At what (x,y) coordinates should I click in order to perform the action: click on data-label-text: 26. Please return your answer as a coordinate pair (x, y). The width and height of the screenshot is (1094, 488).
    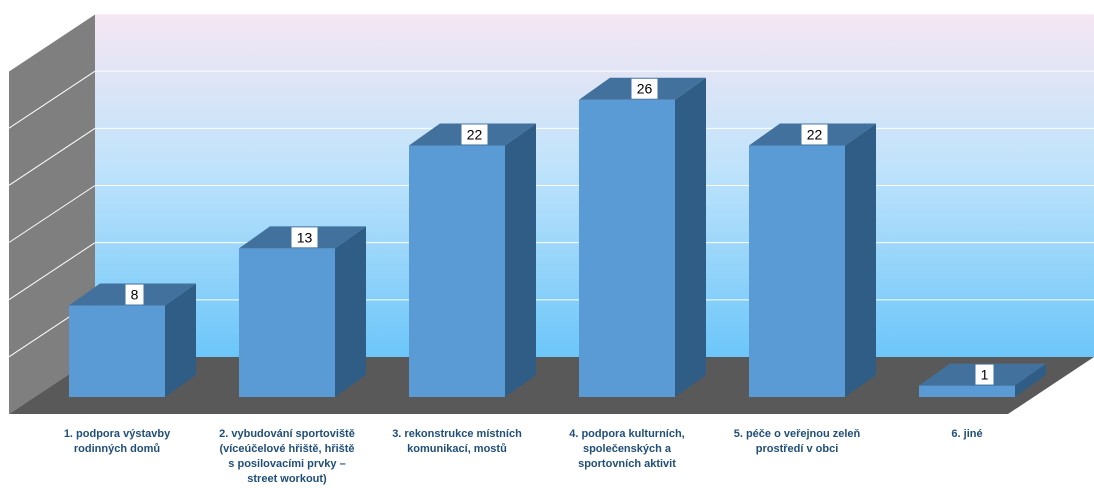
    Looking at the image, I should click on (645, 89).